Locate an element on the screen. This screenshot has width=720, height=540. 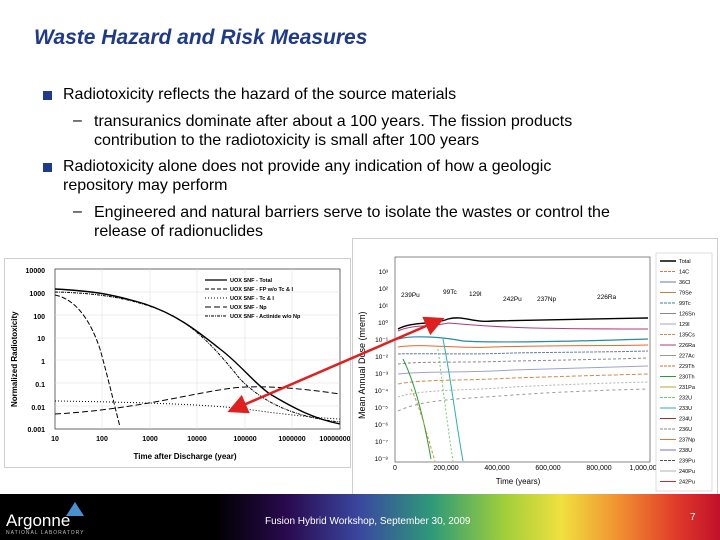
x-tick: 200,000 is located at coordinates (445, 468).